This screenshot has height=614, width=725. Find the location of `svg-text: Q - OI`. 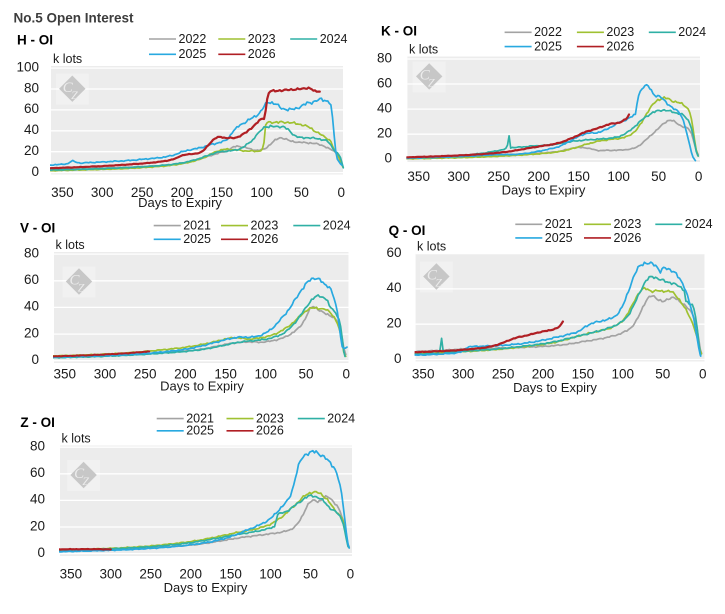

svg-text: Q - OI is located at coordinates (407, 230).